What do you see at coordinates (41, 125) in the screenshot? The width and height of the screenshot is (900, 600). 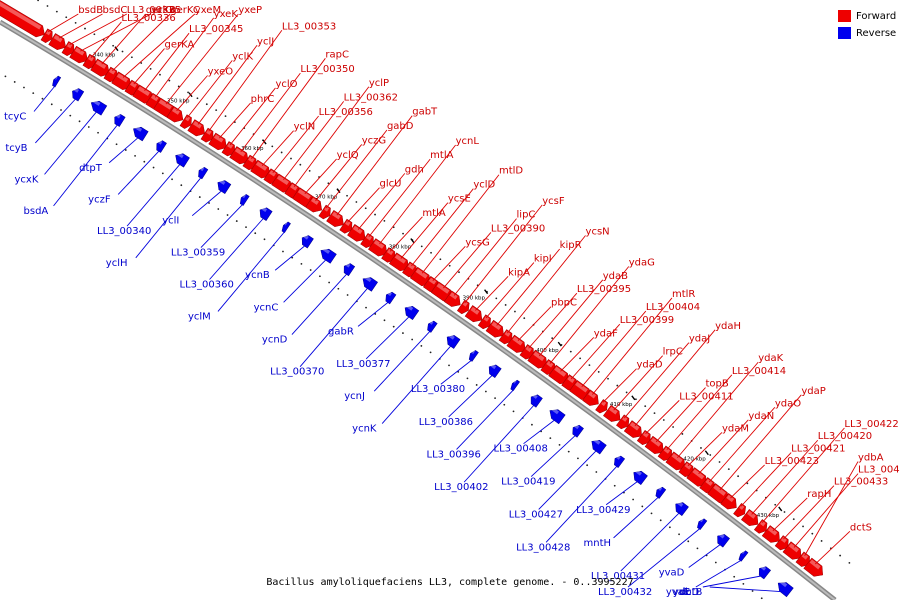 I see `reverse-gene-label-1: tcyB` at bounding box center [41, 125].